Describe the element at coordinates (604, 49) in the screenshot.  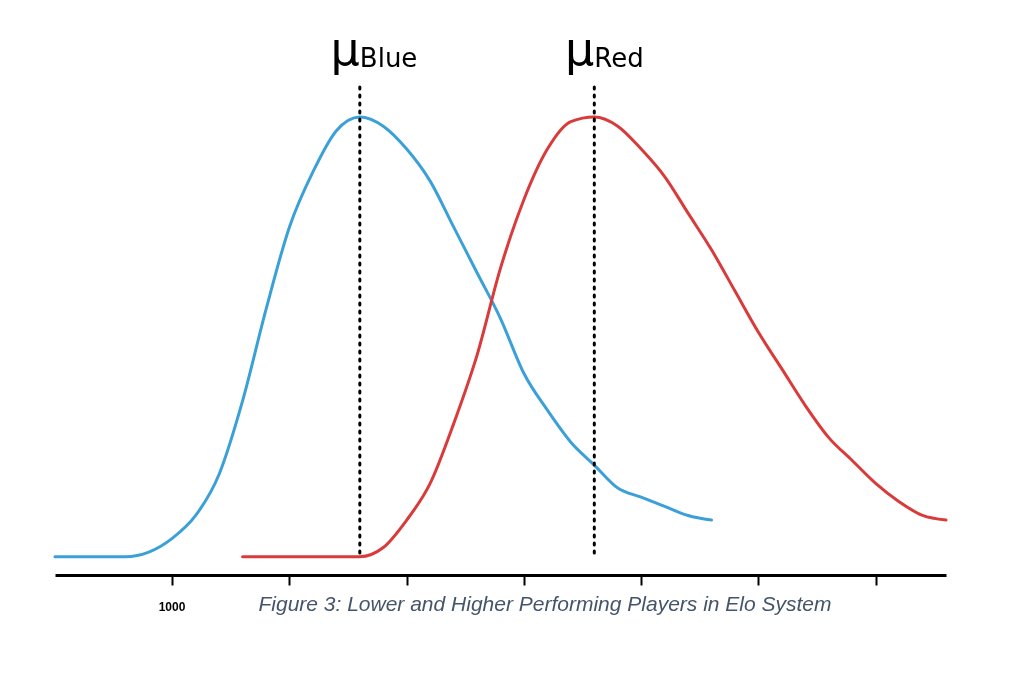
I see `text: μRed` at that location.